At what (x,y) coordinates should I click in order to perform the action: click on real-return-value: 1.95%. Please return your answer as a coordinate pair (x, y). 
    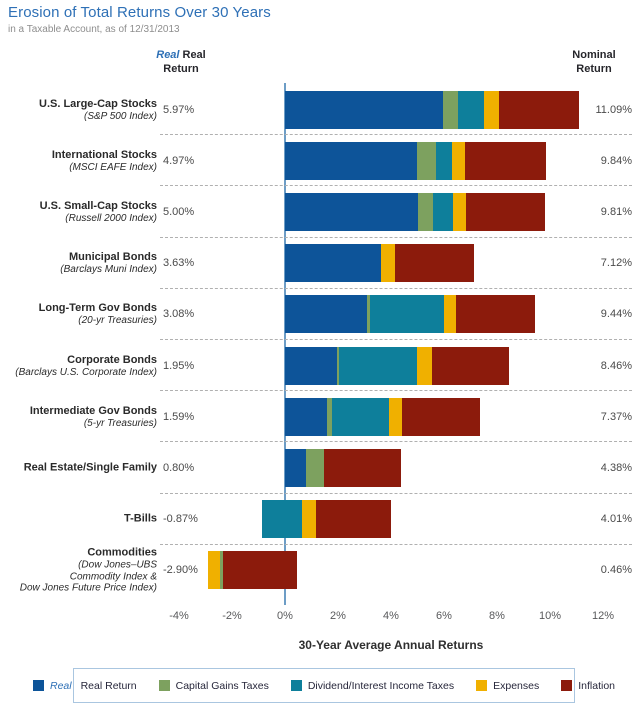
    Looking at the image, I should click on (179, 365).